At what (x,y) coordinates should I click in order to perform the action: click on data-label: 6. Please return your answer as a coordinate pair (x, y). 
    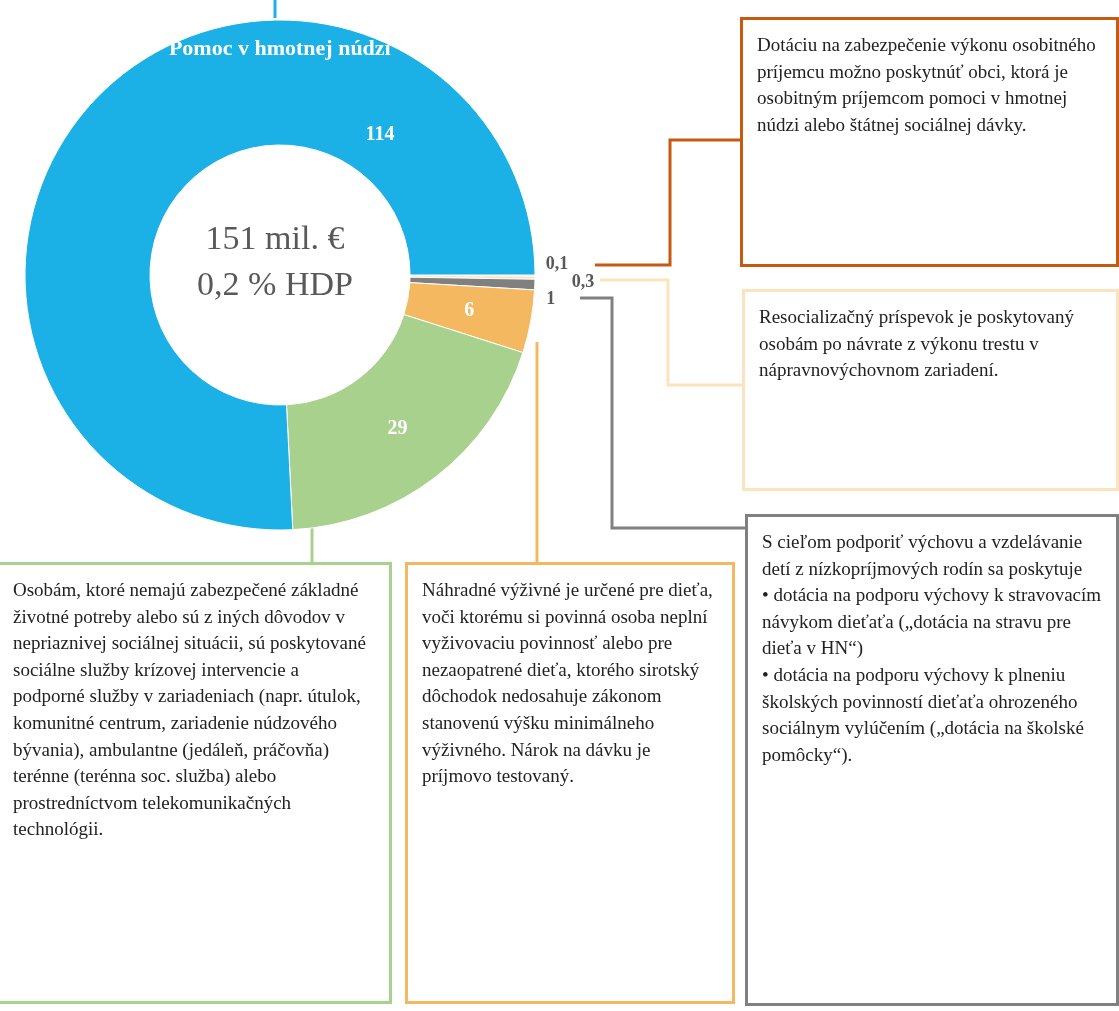
    Looking at the image, I should click on (469, 309).